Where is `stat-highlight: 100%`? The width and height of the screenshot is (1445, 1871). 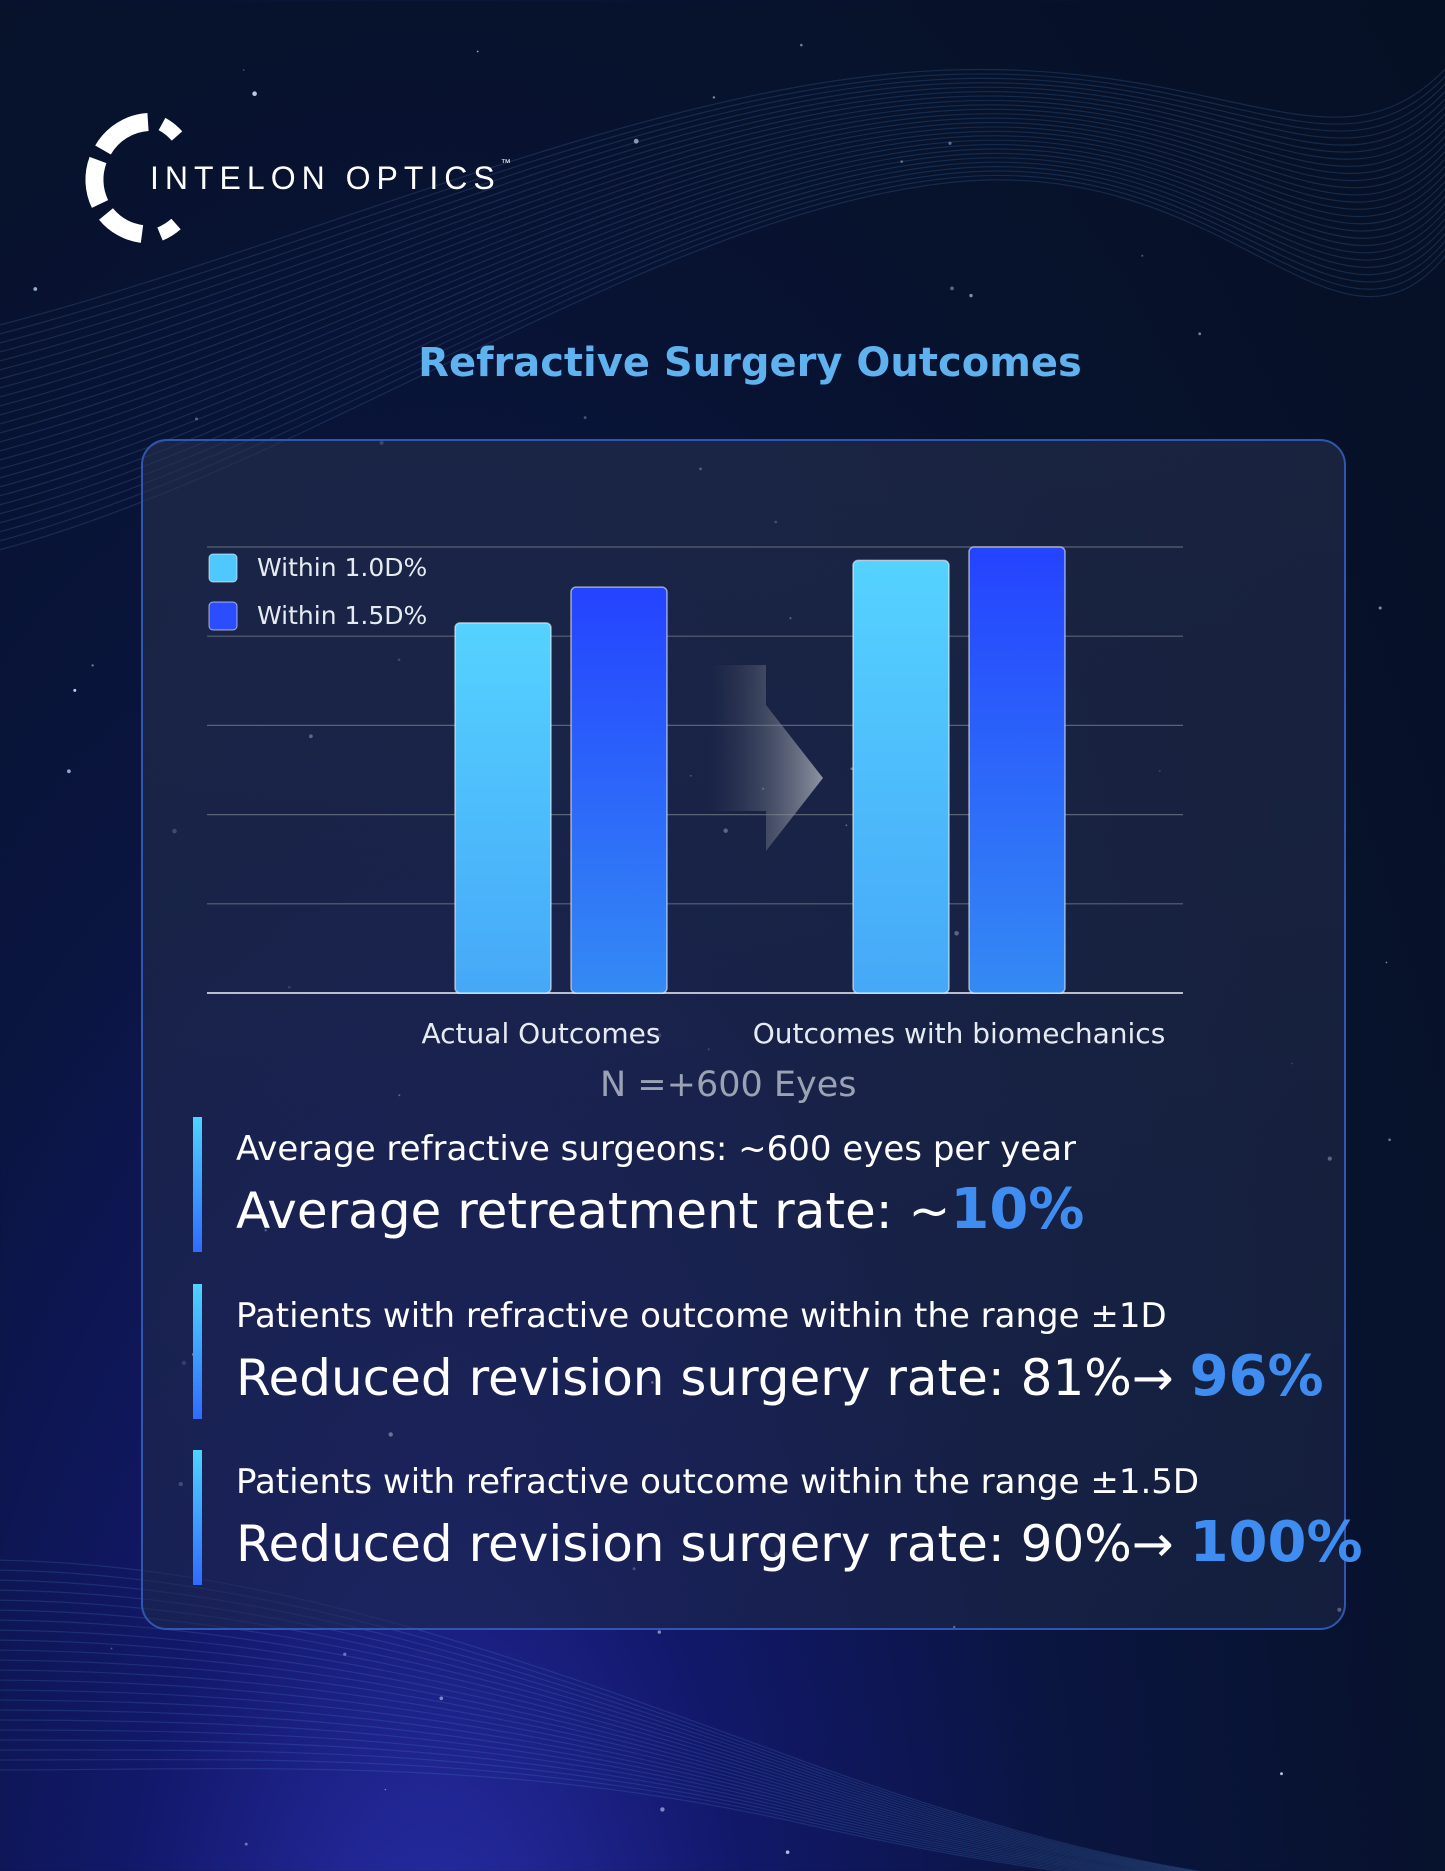 stat-highlight: 100% is located at coordinates (1276, 1542).